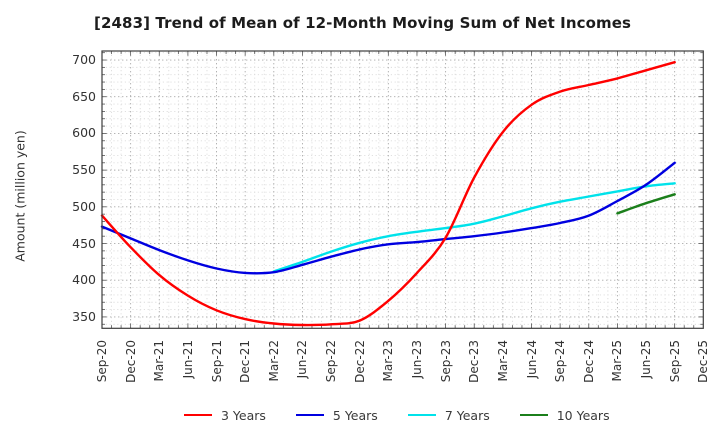  Describe the element at coordinates (331, 361) in the screenshot. I see `x-tick-label: Sep-22` at that location.